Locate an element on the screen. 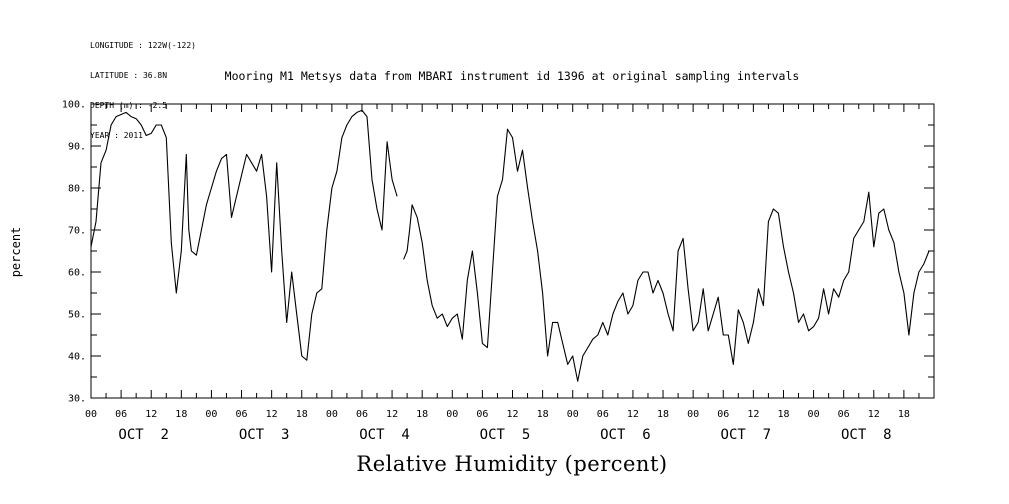 The width and height of the screenshot is (1009, 504). x-day-label: OCT 8 is located at coordinates (866, 435).